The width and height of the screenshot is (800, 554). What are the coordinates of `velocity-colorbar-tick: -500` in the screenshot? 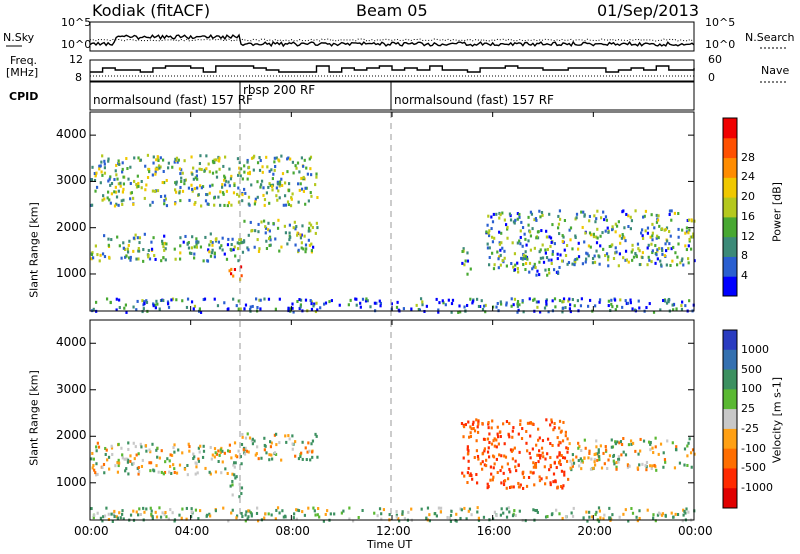 It's located at (753, 468).